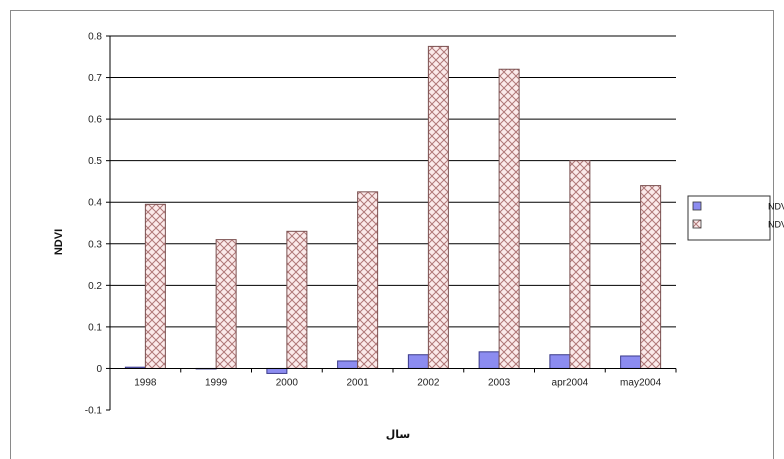 Image resolution: width=784 pixels, height=459 pixels. What do you see at coordinates (489, 360) in the screenshot?
I see `bar-mean-2003` at bounding box center [489, 360].